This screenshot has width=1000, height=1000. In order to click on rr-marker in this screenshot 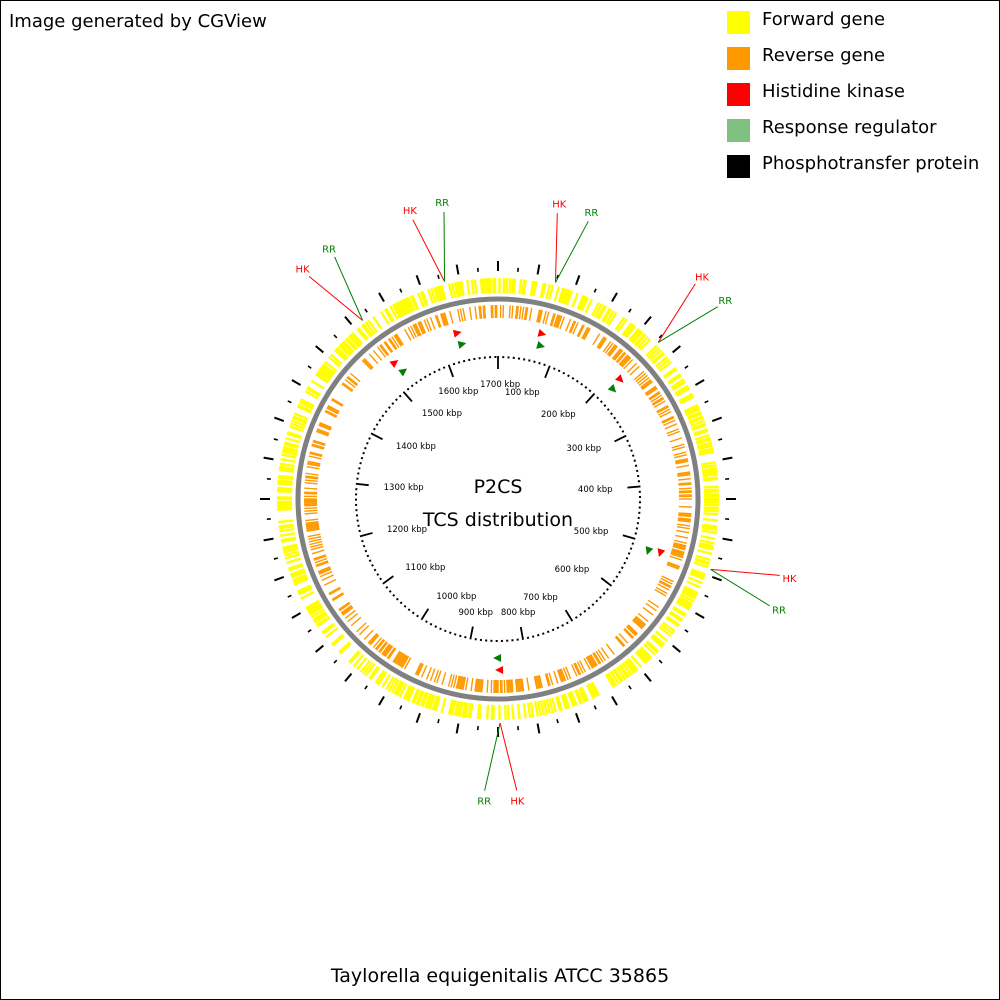, I will do `click(649, 551)`.